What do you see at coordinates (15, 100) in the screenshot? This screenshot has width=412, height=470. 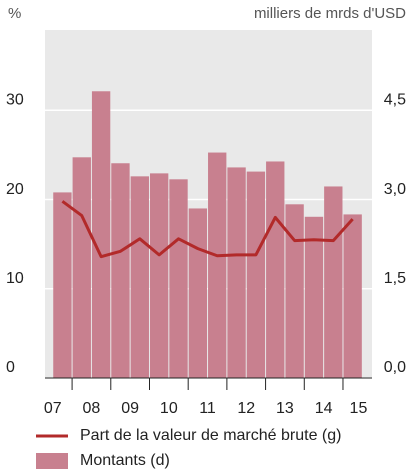 I see `y-tick-label: 30` at bounding box center [15, 100].